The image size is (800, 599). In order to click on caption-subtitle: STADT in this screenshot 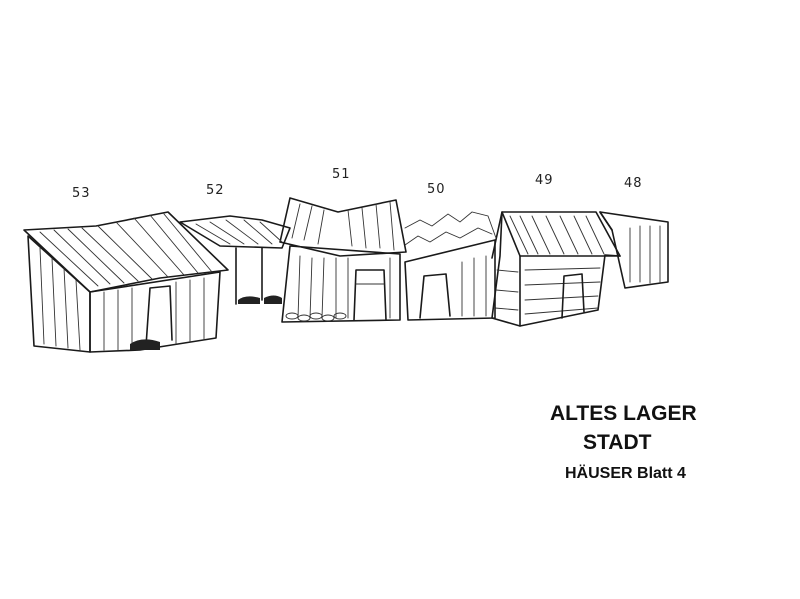, I will do `click(617, 442)`.